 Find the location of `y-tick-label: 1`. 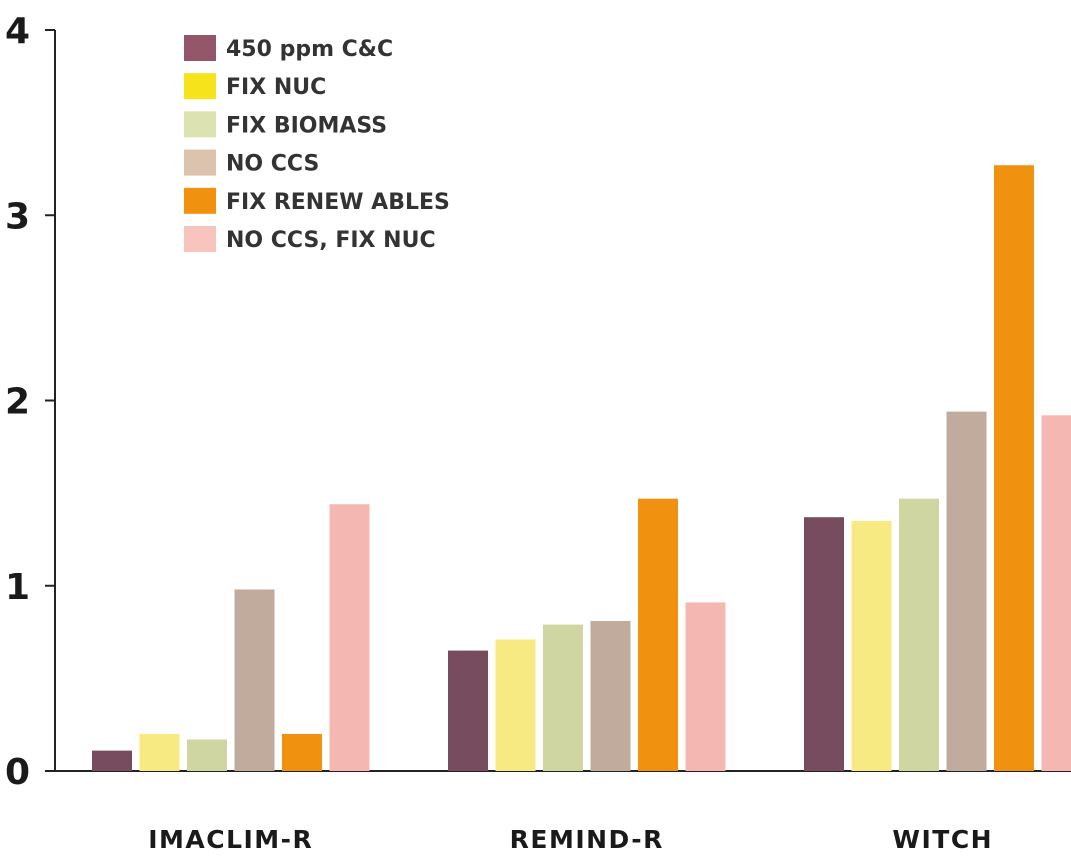

y-tick-label: 1 is located at coordinates (17, 587).